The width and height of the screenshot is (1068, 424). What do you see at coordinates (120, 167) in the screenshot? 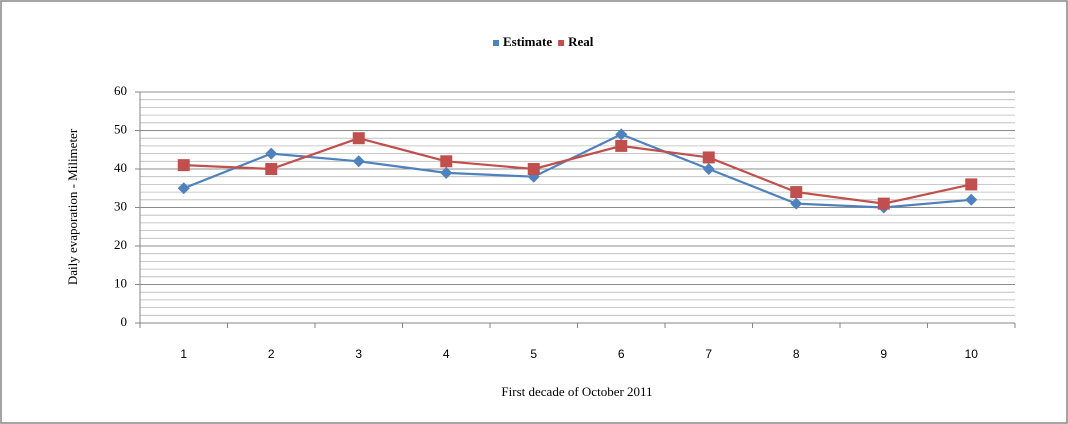
I see `y-tick-label: 40` at bounding box center [120, 167].